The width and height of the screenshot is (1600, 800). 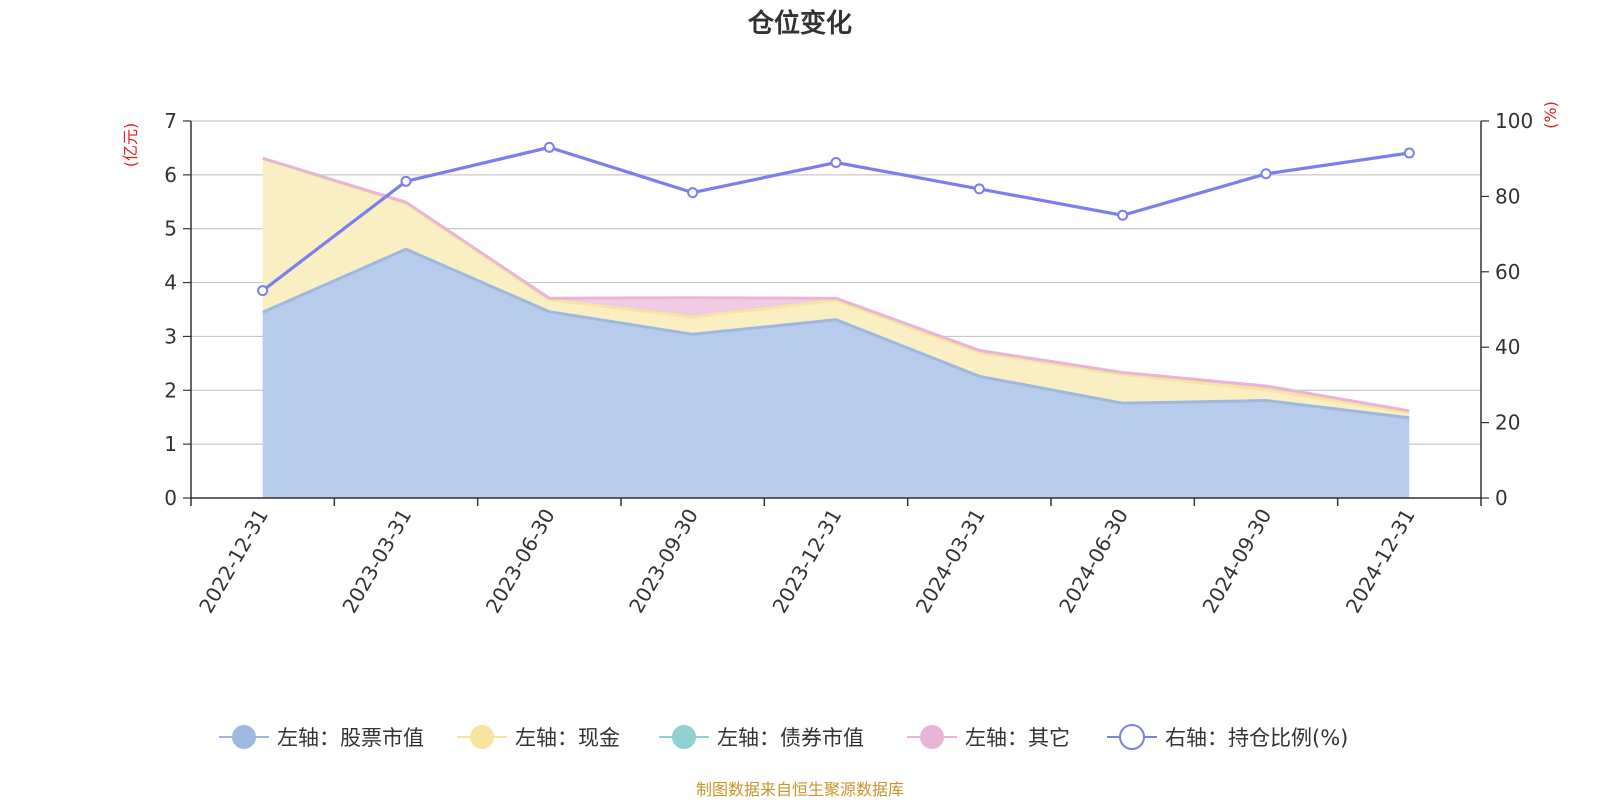 What do you see at coordinates (1514, 121) in the screenshot?
I see `right-tick-label: 100` at bounding box center [1514, 121].